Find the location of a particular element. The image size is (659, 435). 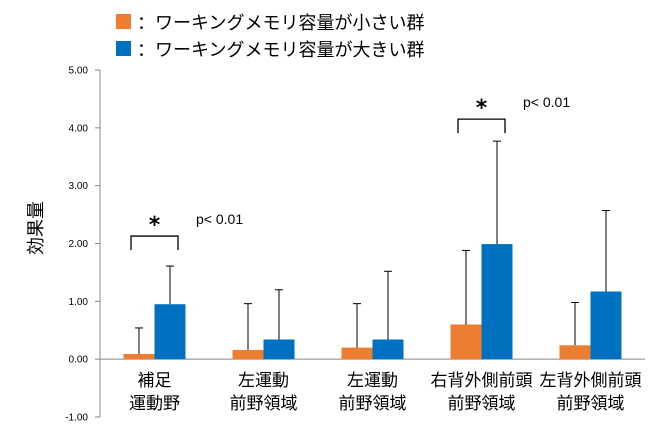

legend-label-small: ワーキングメモリ容量が小さい群 is located at coordinates (290, 23).